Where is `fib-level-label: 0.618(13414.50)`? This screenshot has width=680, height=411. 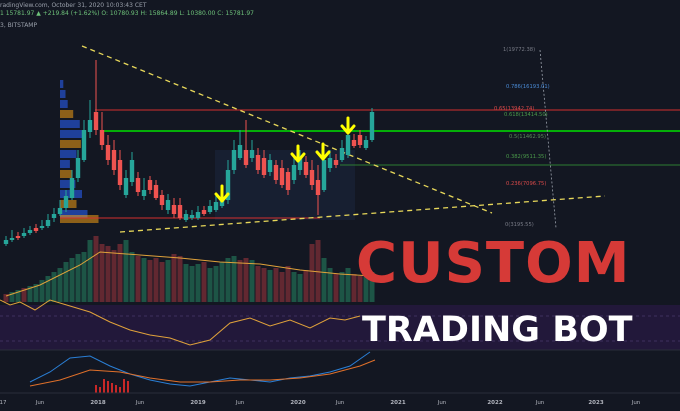 fib-level-label: 0.618(13414.50) is located at coordinates (526, 115).